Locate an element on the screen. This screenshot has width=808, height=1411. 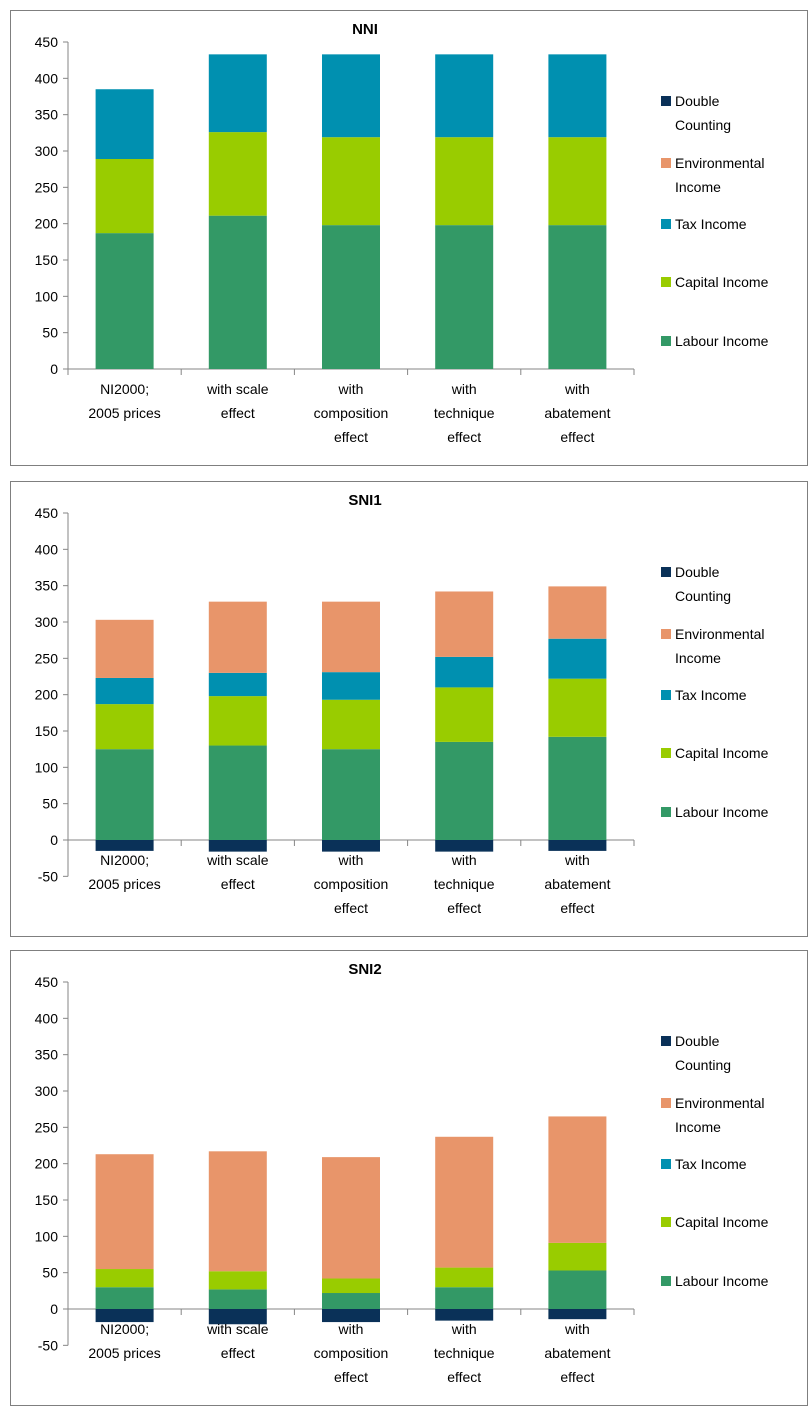
x-tick-label: 2005 prices is located at coordinates (124, 884).